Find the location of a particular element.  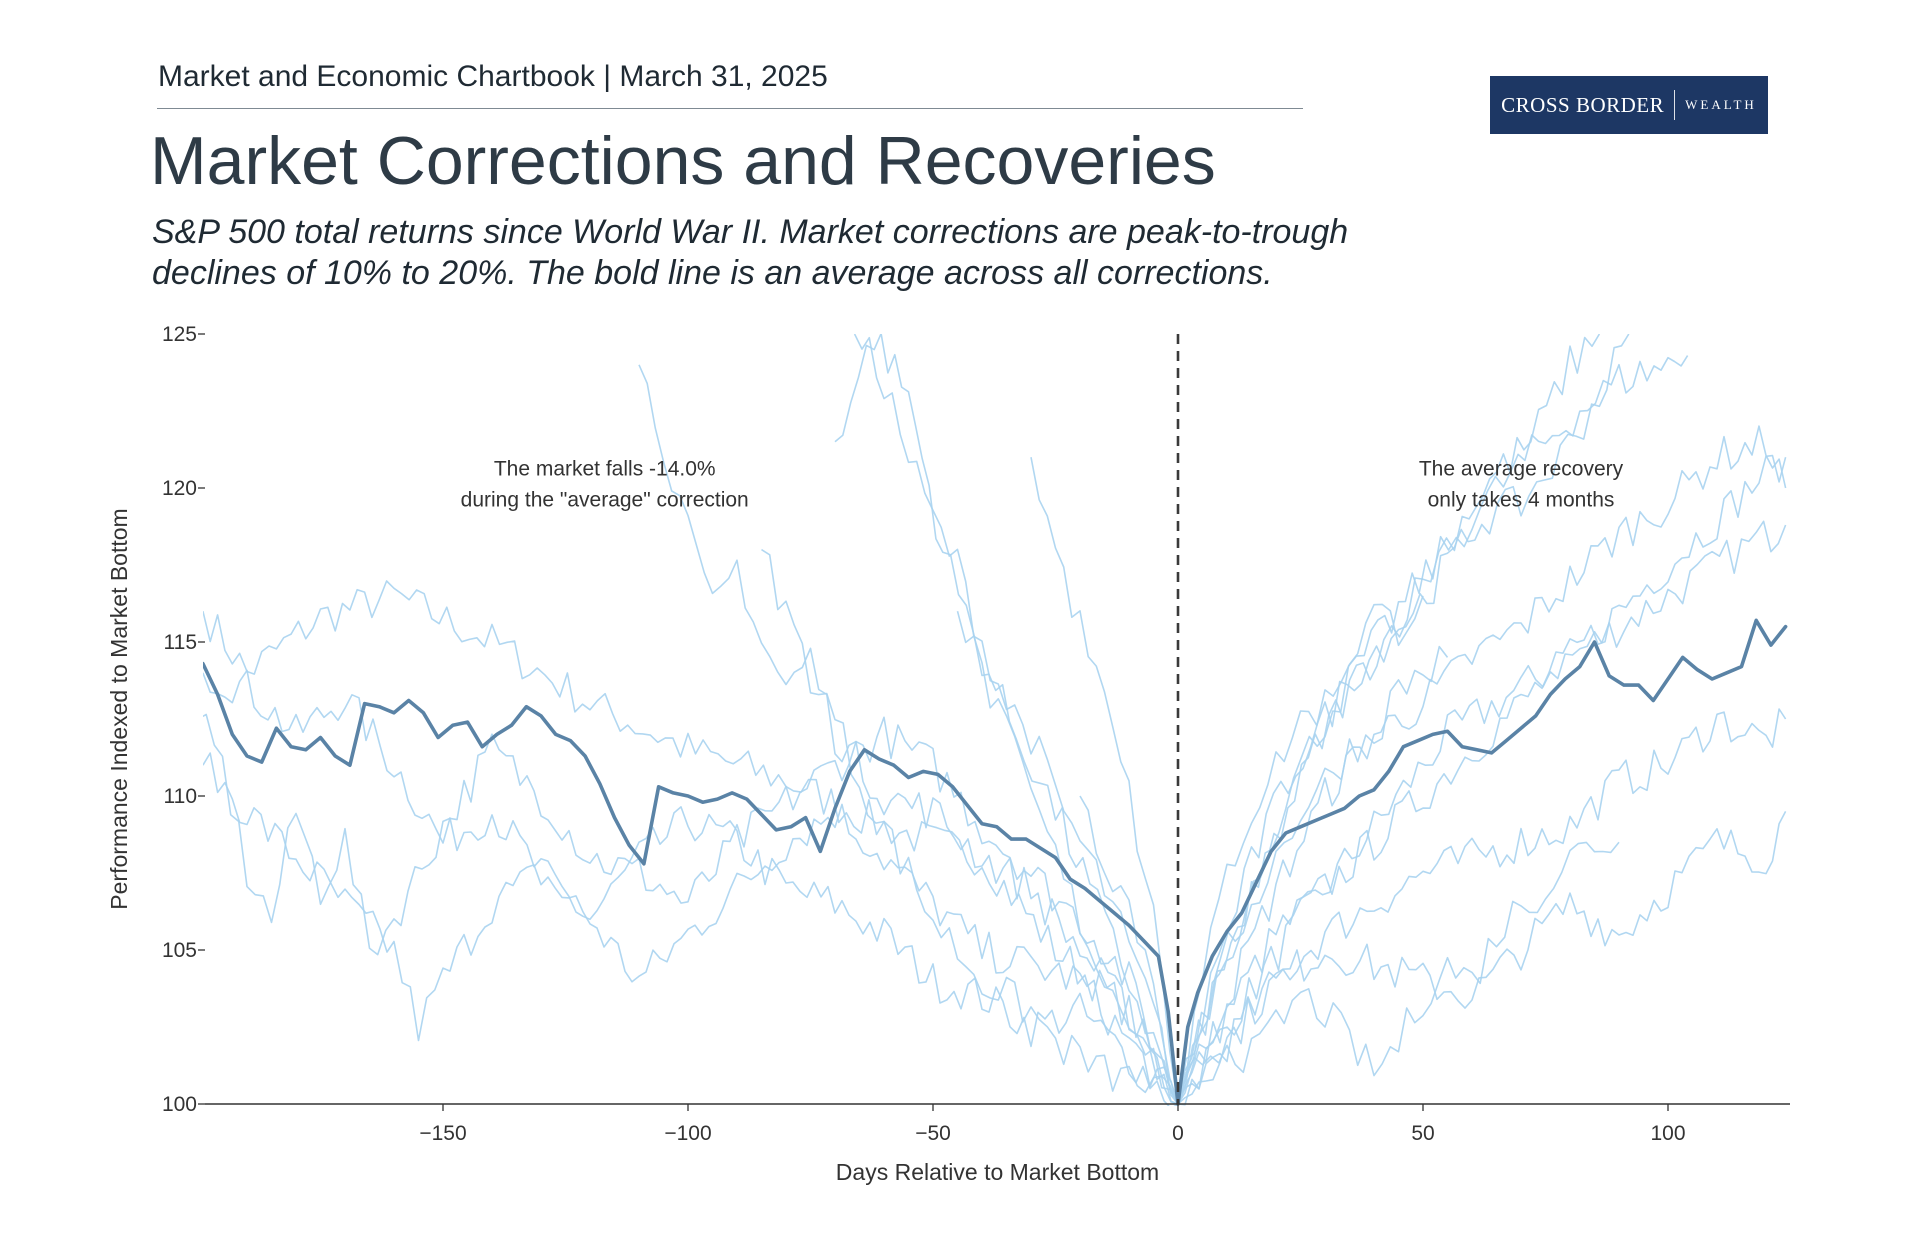

annotation-1-line-1: The market falls -14.0% is located at coordinates (605, 469).